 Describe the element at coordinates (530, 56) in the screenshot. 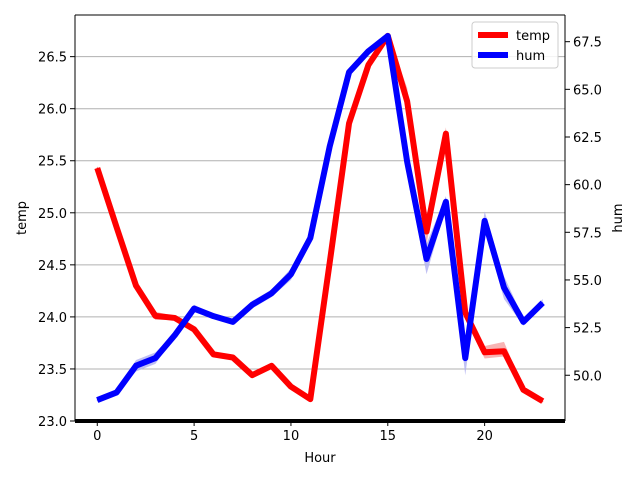

I see `legend-label-hum: hum` at that location.